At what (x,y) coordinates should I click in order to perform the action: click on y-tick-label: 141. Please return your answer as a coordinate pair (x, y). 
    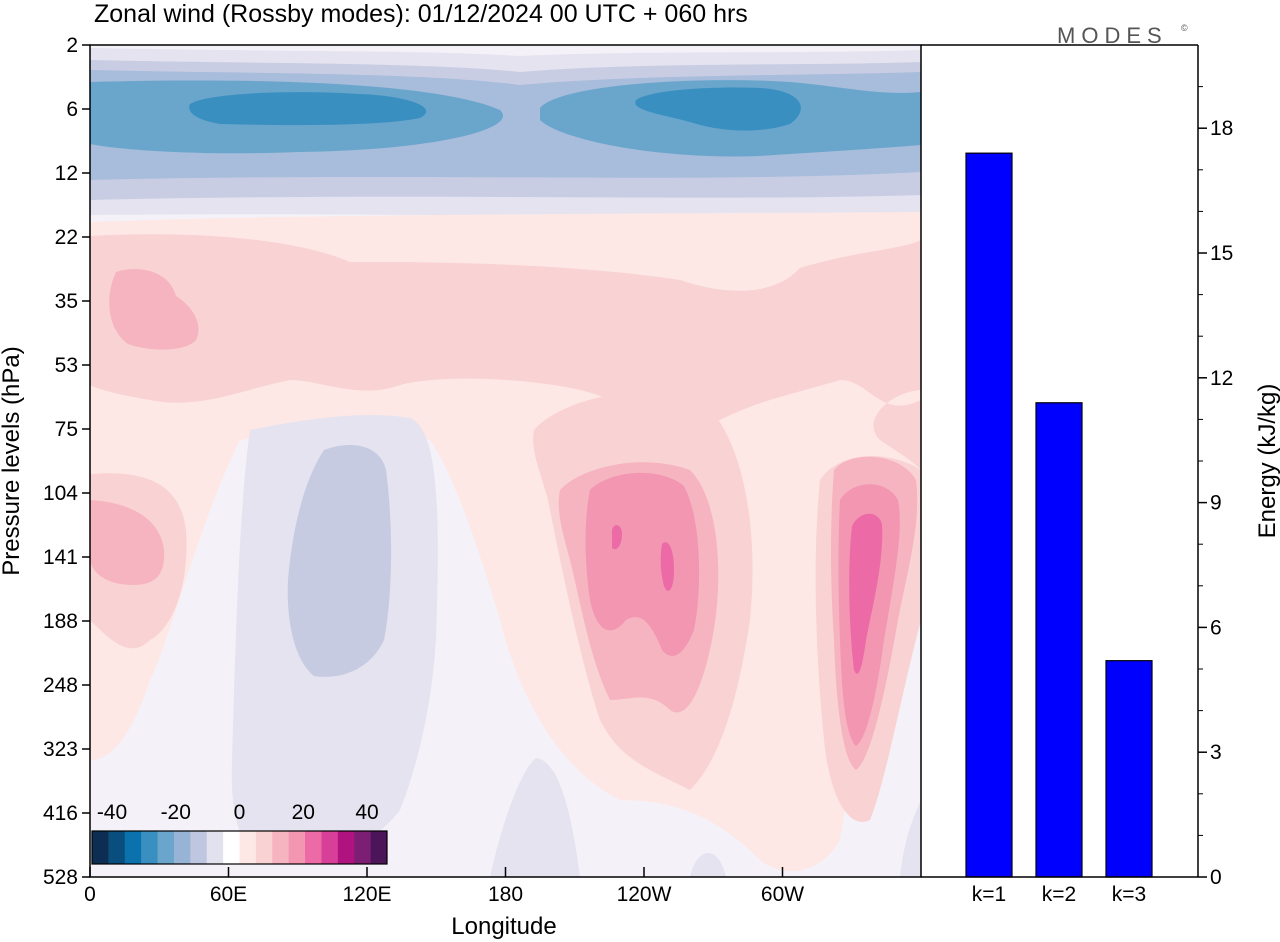
    Looking at the image, I should click on (60, 557).